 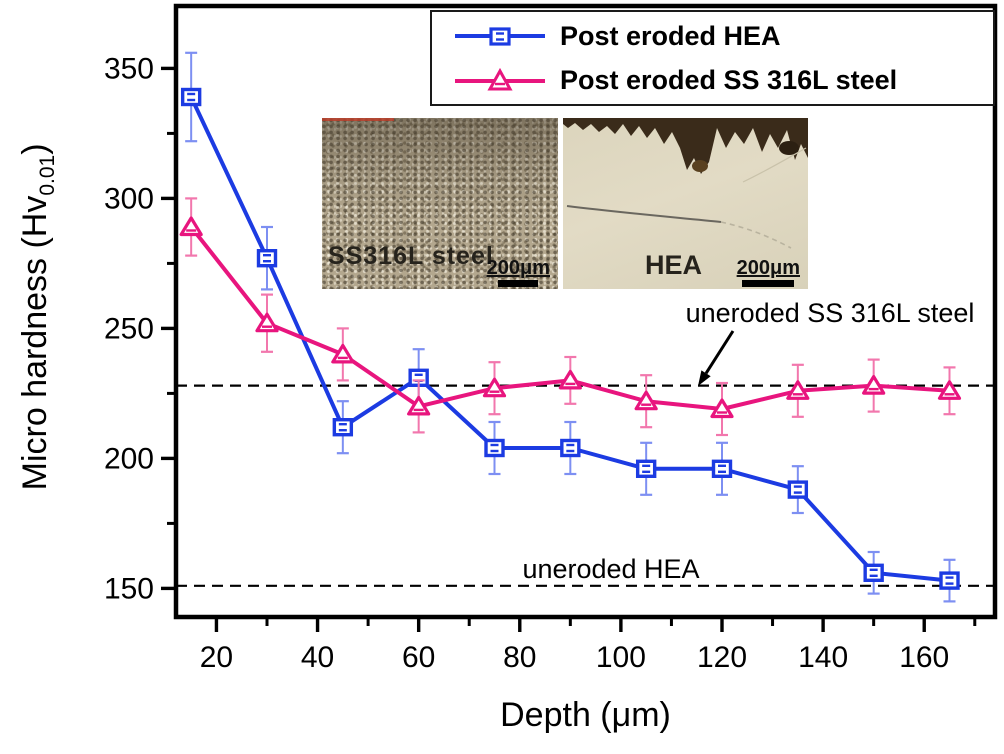 I want to click on x-axis-title: Depth (μm), so click(x=585, y=715).